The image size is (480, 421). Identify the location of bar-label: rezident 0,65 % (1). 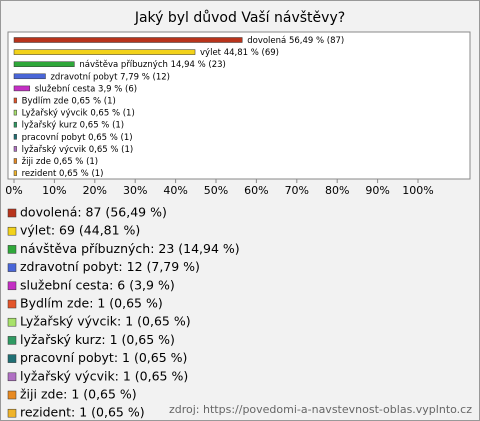
(63, 174).